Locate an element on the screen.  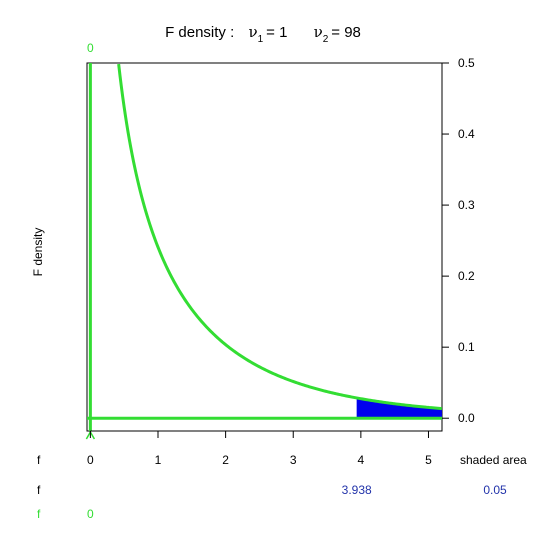
y-axis-label: F density is located at coordinates (38, 252).